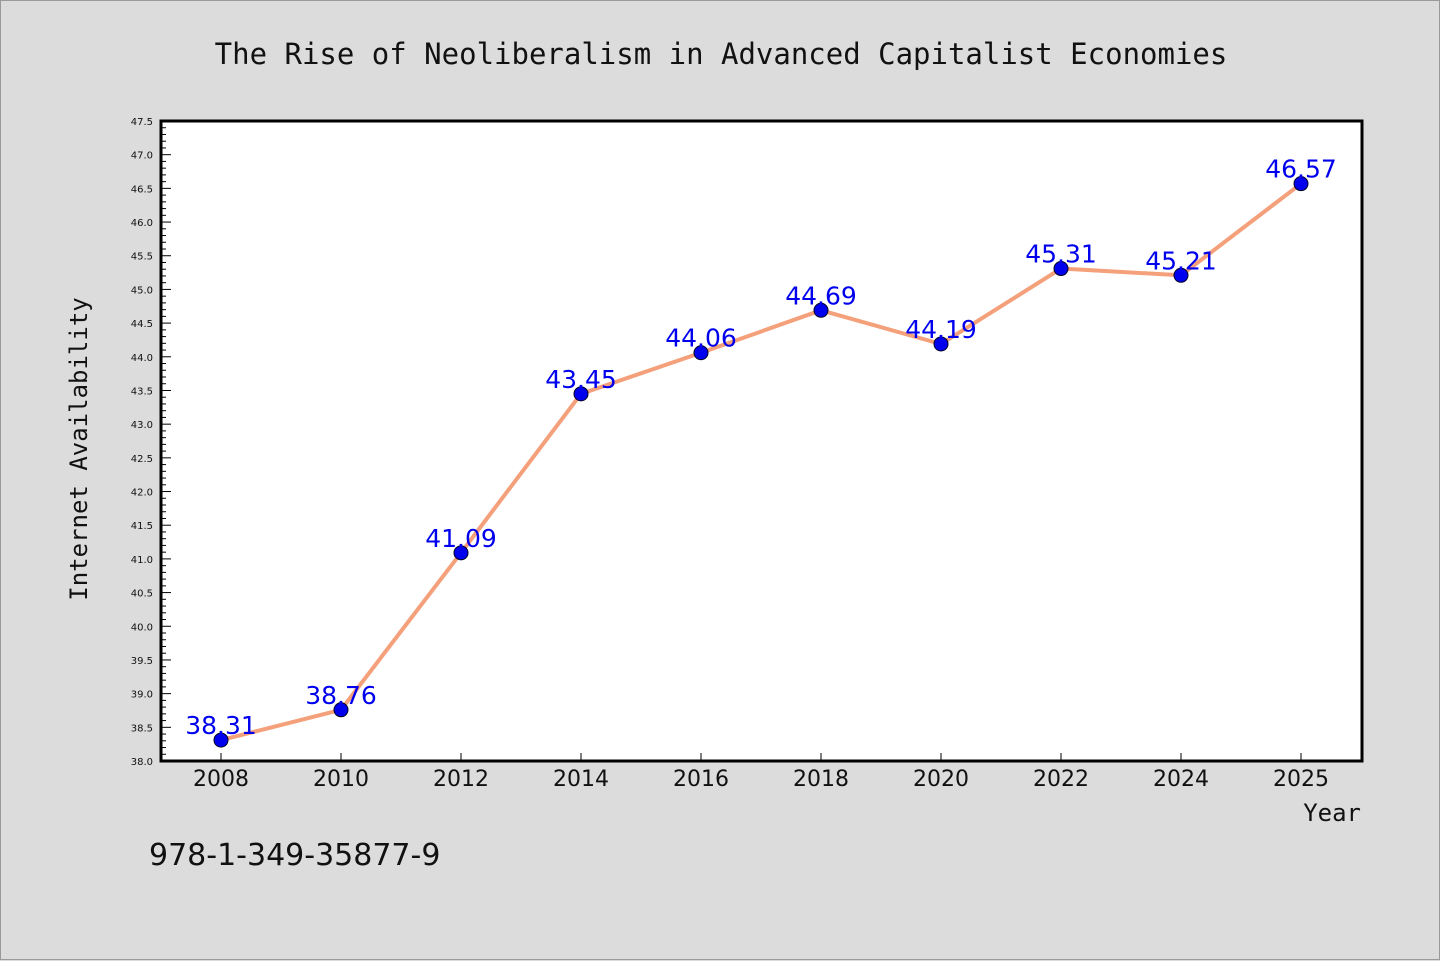 This screenshot has width=1440, height=961. Describe the element at coordinates (221, 779) in the screenshot. I see `x-tick-label: 2008` at that location.